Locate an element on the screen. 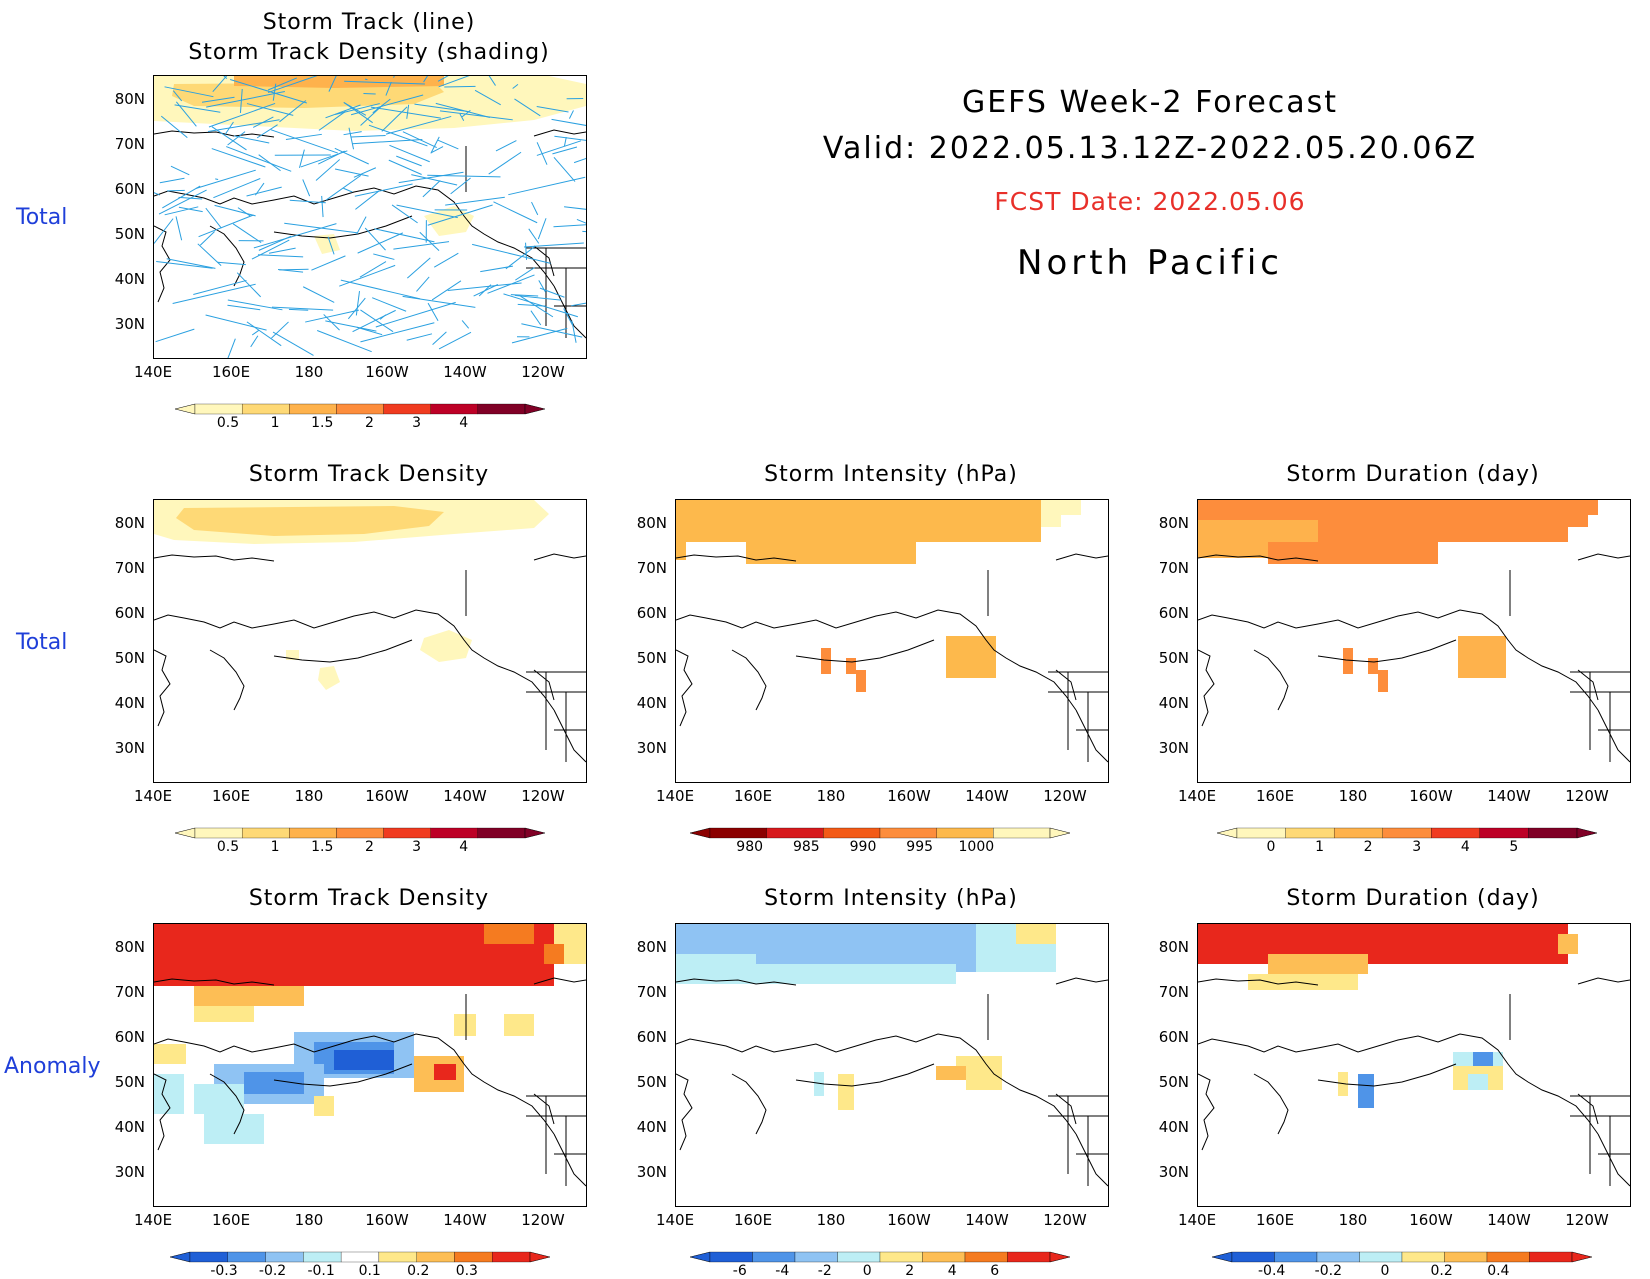 This screenshot has height=1279, width=1650. colorbar-label: 1000 is located at coordinates (976, 847).